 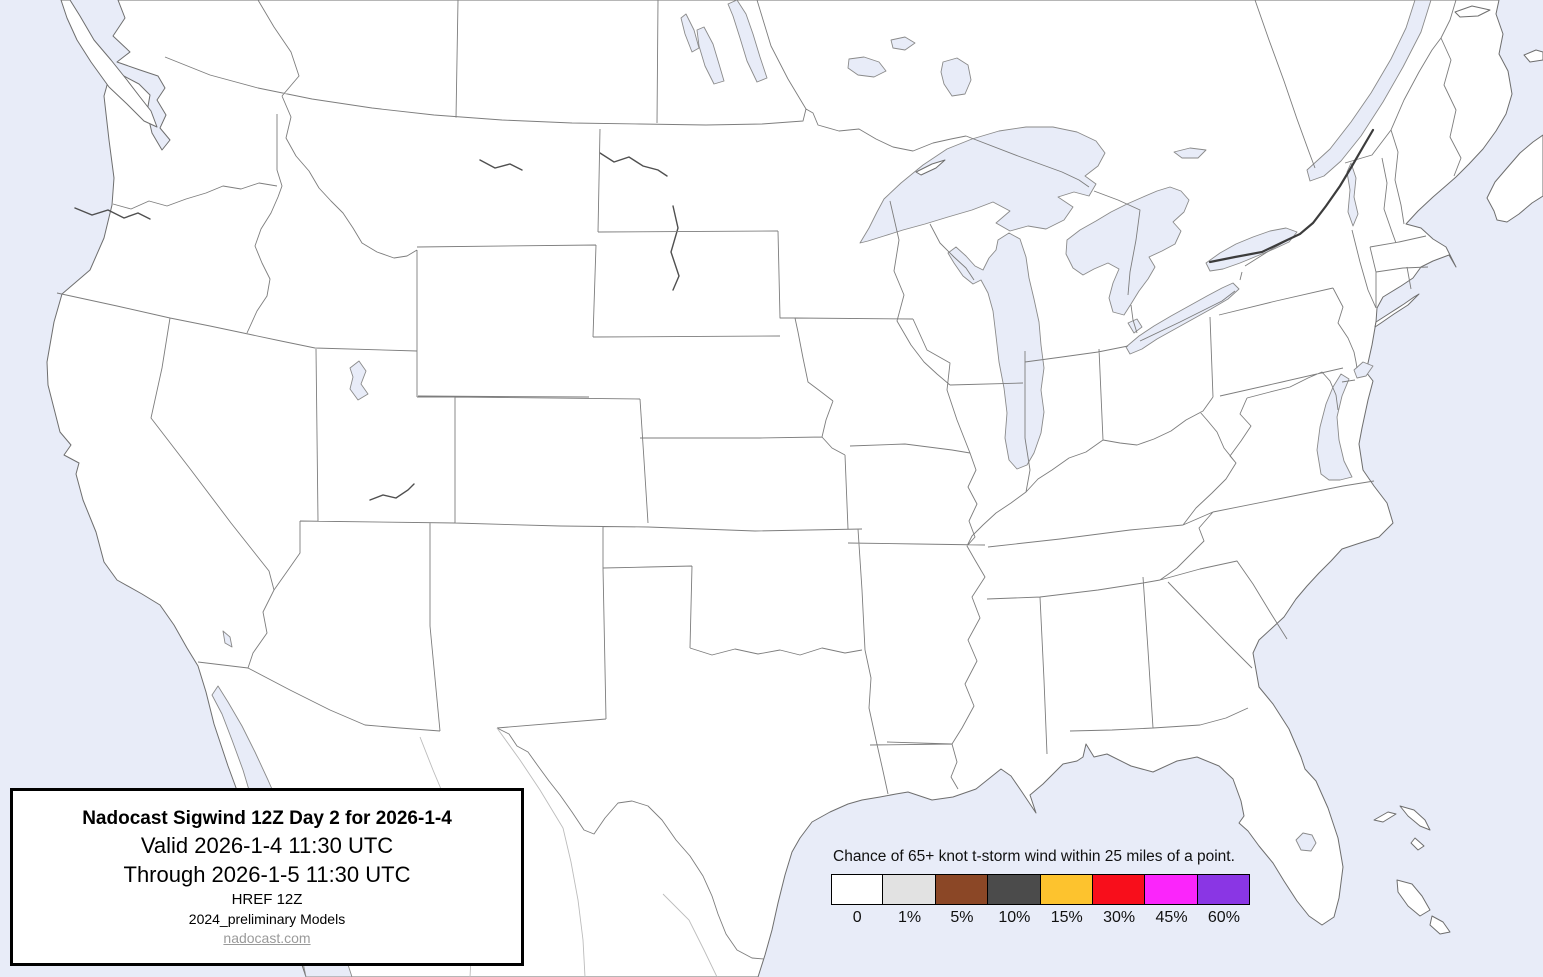 What do you see at coordinates (910, 917) in the screenshot?
I see `legend-label: 1%` at bounding box center [910, 917].